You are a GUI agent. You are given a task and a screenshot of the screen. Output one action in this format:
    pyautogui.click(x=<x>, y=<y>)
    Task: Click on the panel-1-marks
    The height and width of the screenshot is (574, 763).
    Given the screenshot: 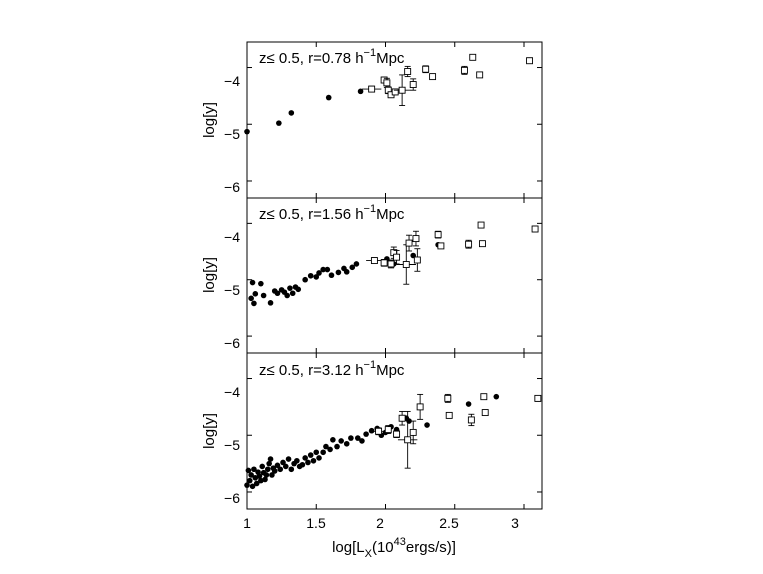 What is the action you would take?
    pyautogui.click(x=393, y=120)
    